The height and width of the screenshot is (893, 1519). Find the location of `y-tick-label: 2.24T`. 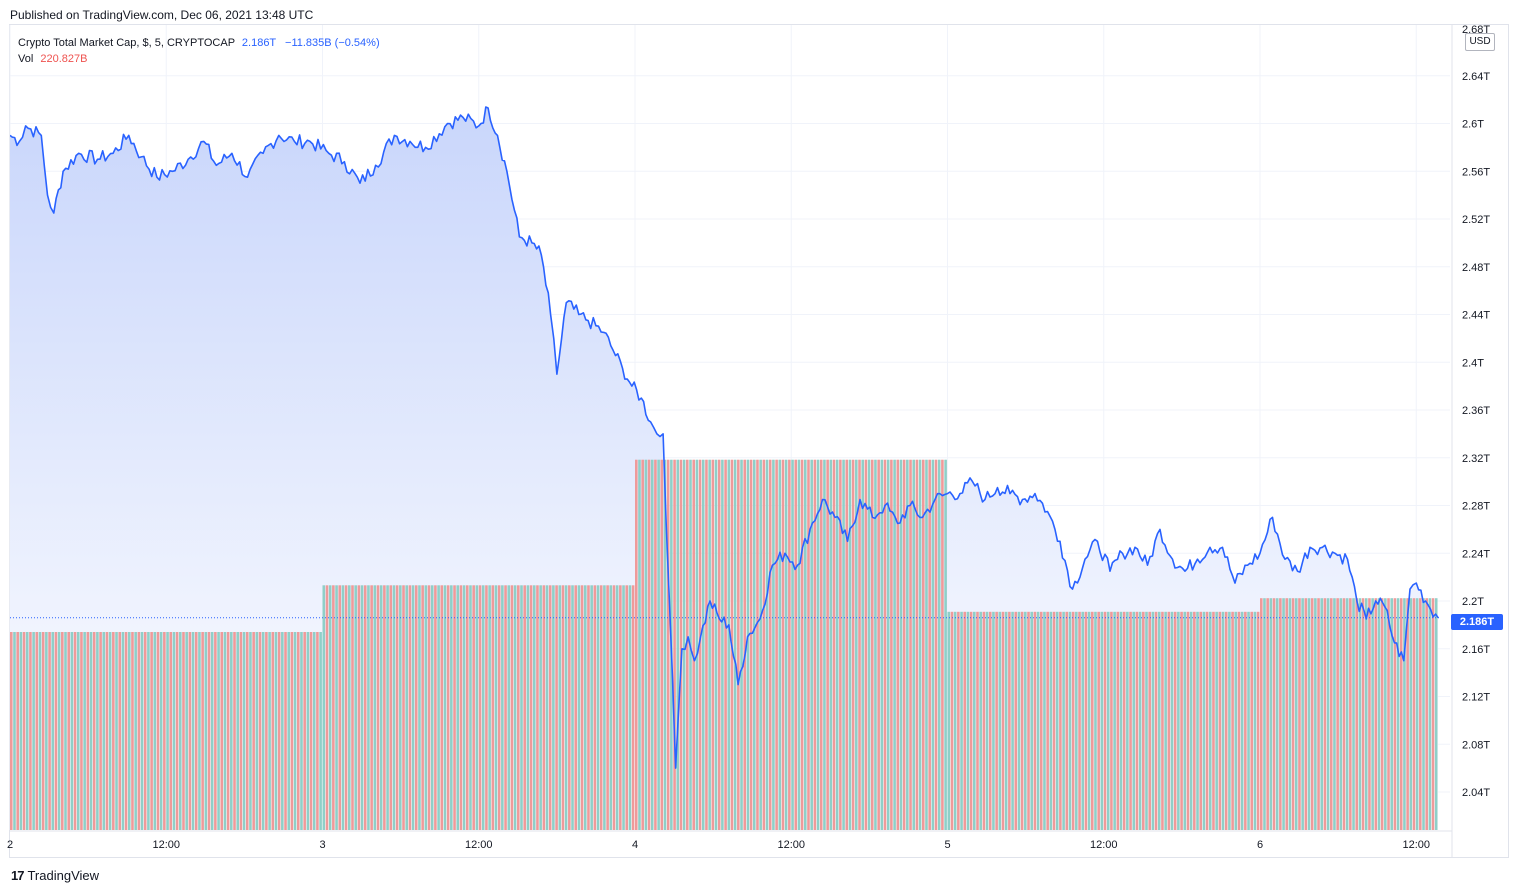

y-tick-label: 2.24T is located at coordinates (1476, 554).